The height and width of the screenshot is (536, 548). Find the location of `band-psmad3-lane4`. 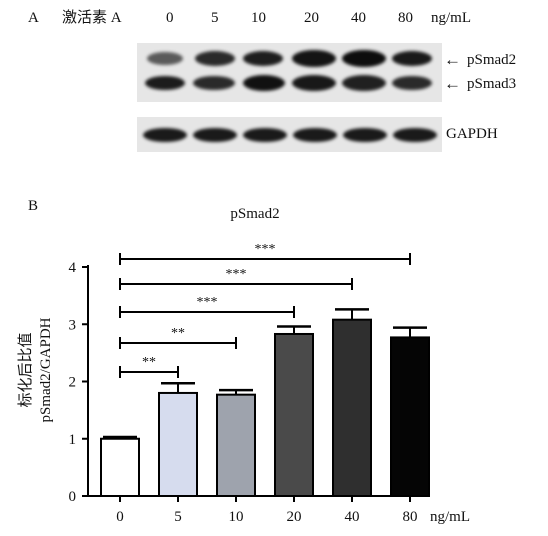

band-psmad3-lane4 is located at coordinates (314, 83).